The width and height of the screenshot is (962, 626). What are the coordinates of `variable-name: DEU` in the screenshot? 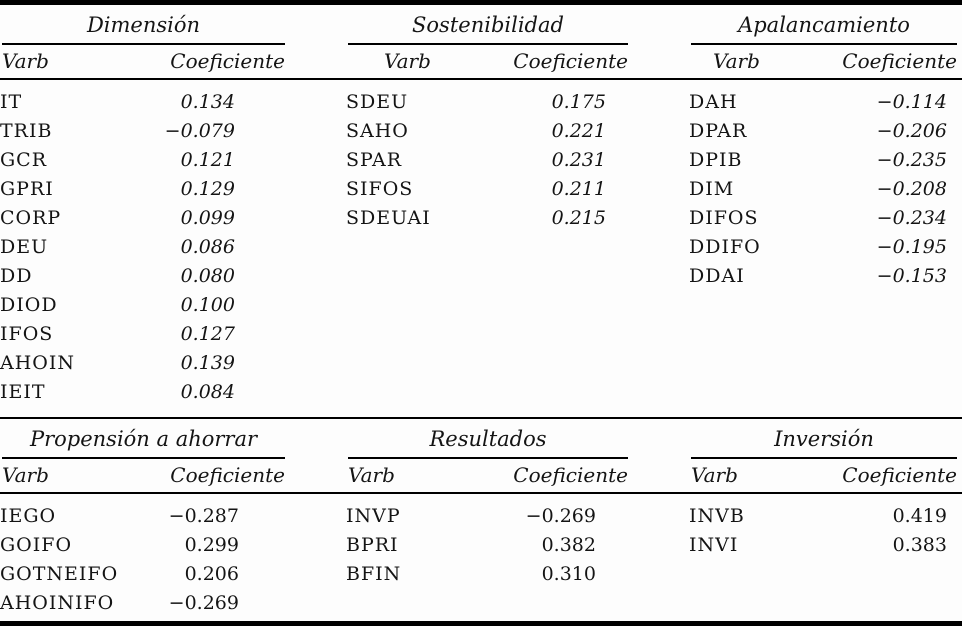 It's located at (24, 247).